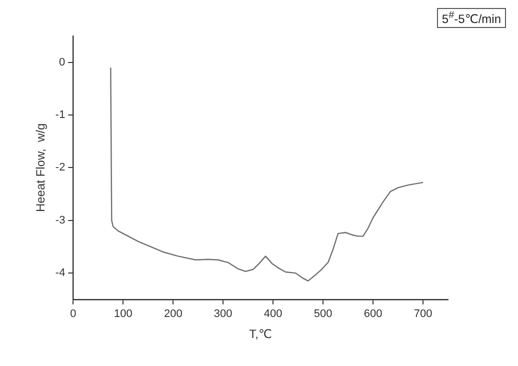 The width and height of the screenshot is (518, 366). What do you see at coordinates (62, 62) in the screenshot?
I see `y-tick-label: 0` at bounding box center [62, 62].